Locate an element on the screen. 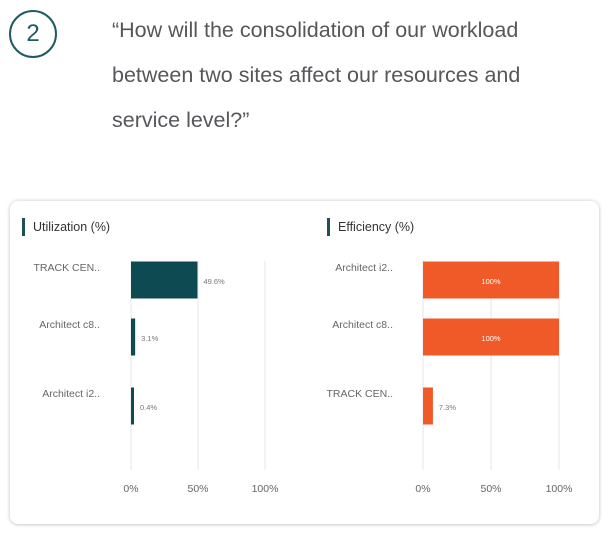 The width and height of the screenshot is (614, 544). data-label: 3.1% is located at coordinates (149, 338).